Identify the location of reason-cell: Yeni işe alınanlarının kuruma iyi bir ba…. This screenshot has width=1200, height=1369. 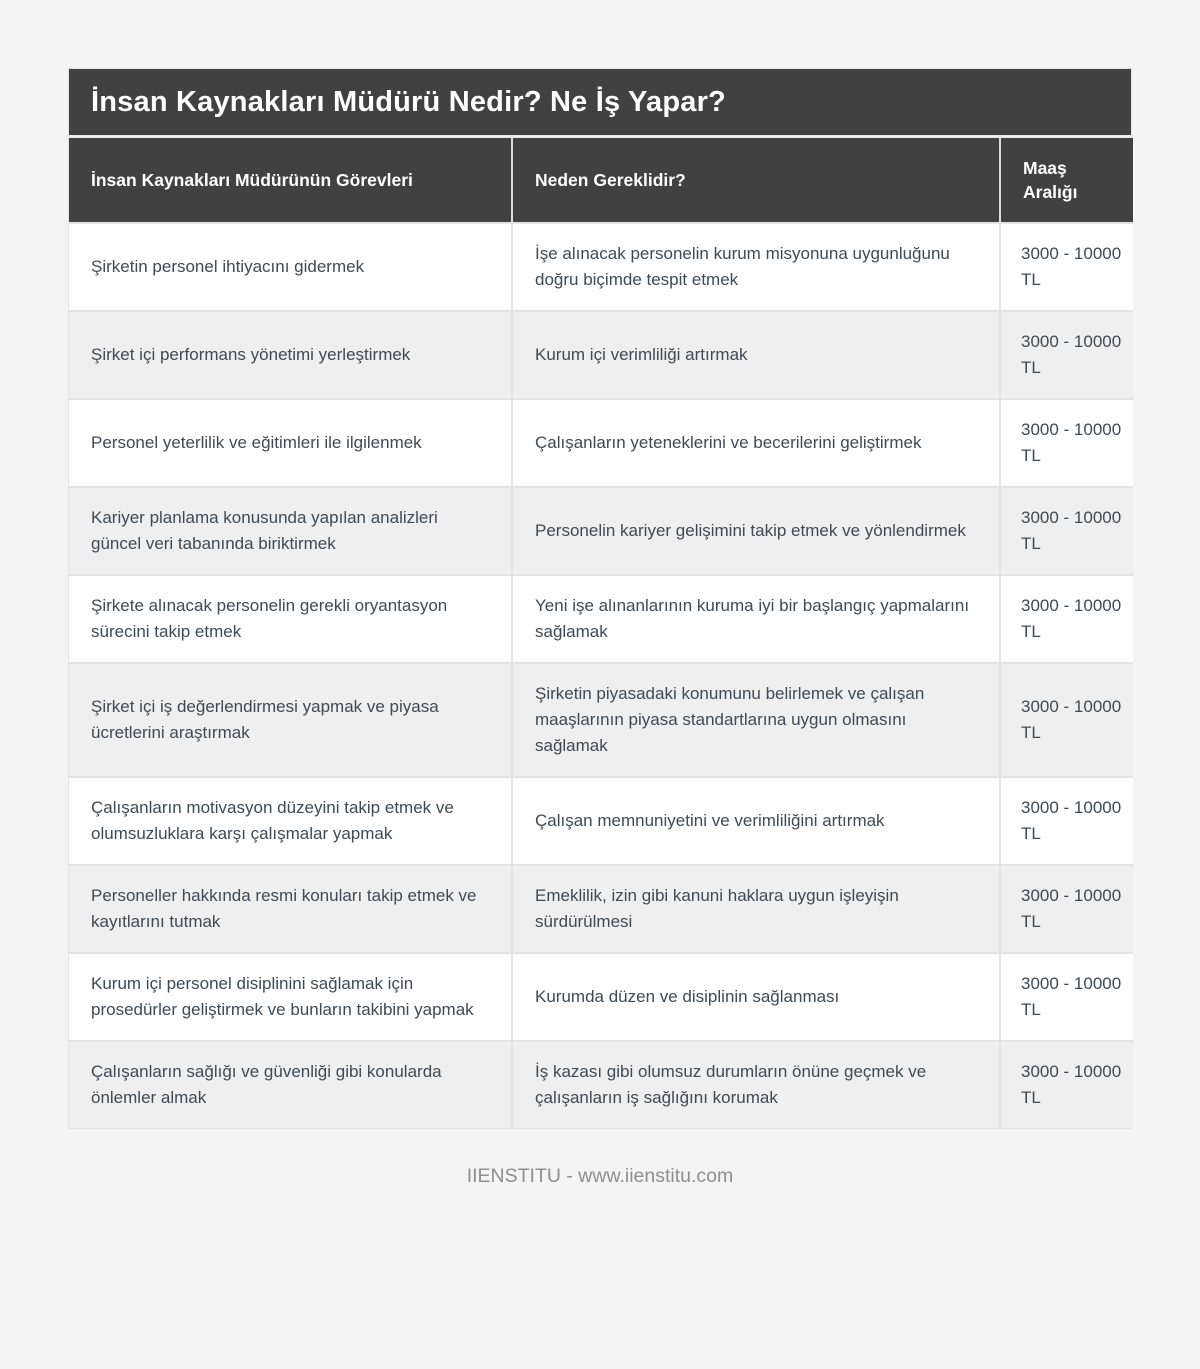
(755, 618).